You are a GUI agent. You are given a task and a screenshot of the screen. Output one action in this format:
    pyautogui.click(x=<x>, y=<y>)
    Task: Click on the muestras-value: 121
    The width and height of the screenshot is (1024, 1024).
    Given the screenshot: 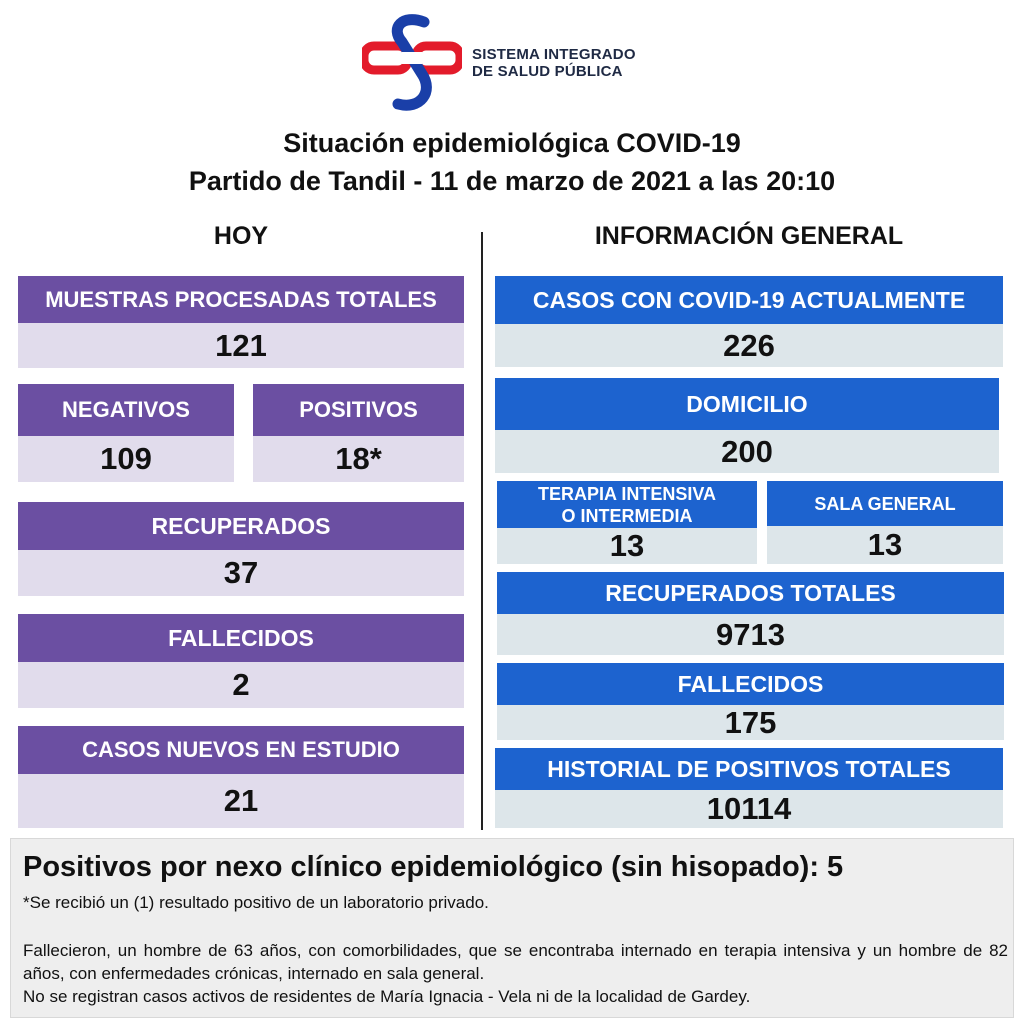 What is the action you would take?
    pyautogui.click(x=241, y=345)
    